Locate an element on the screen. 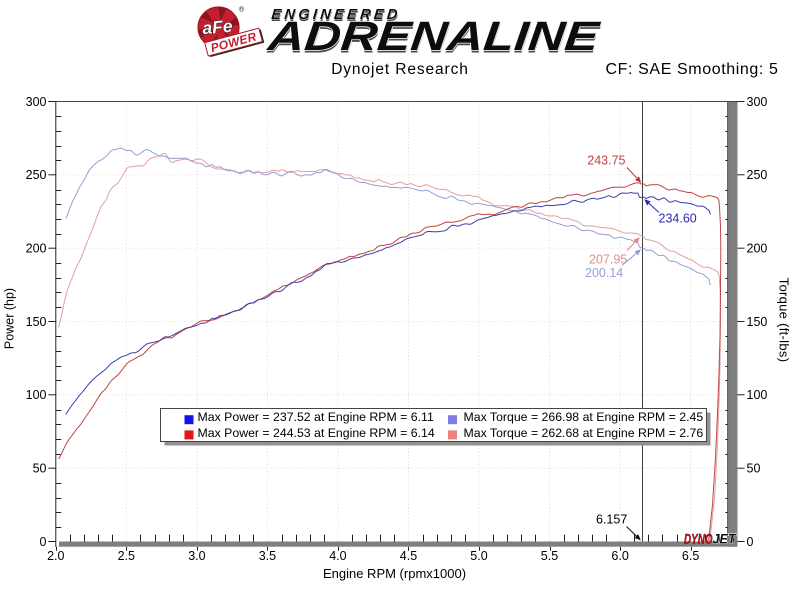 This screenshot has height=600, width=800. svg-text: 243.75 is located at coordinates (606, 161).